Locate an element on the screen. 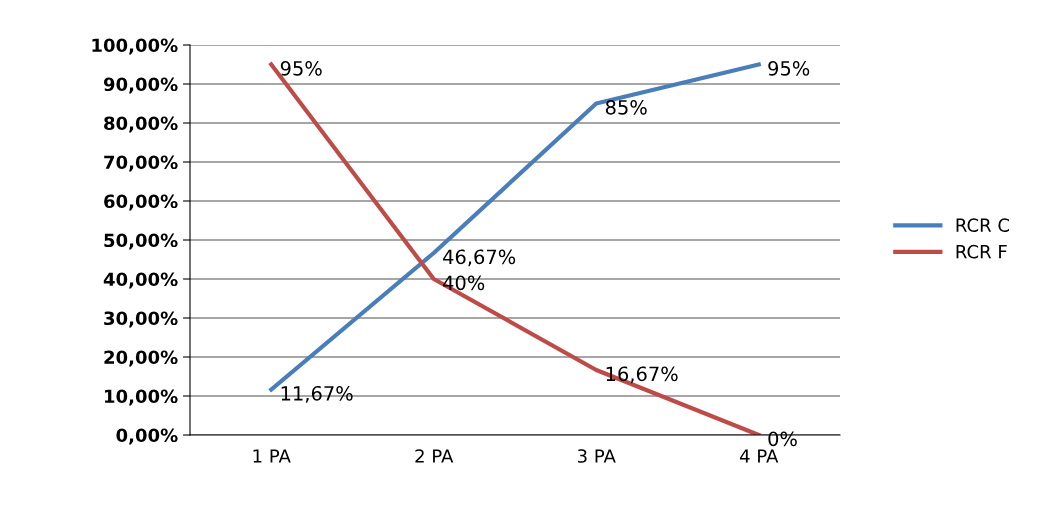  y-tick-label: 40,00% is located at coordinates (140, 280).